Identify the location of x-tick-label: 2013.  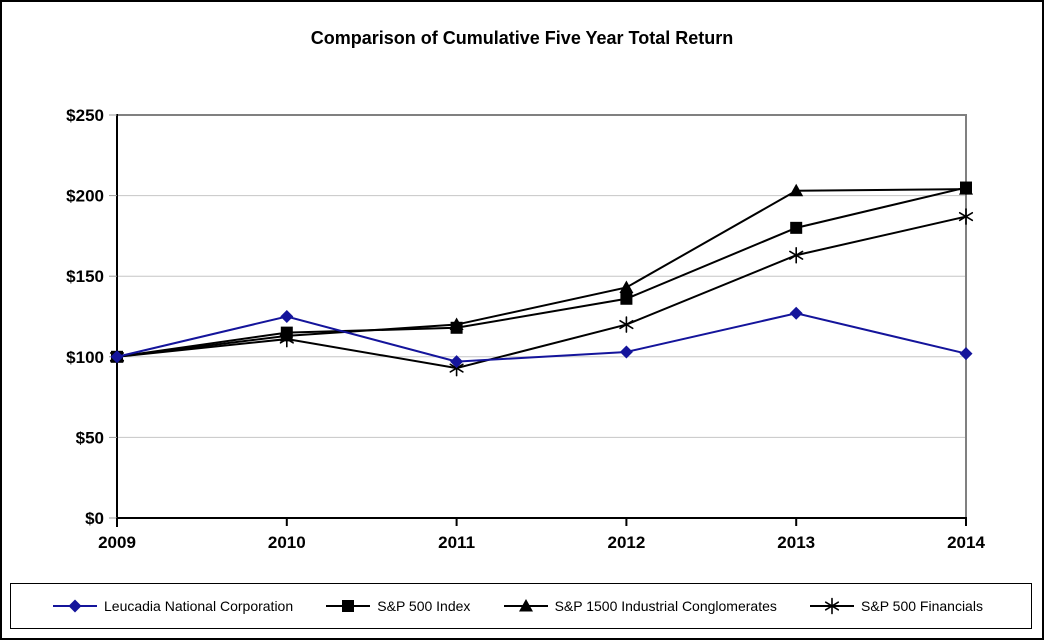
(796, 542).